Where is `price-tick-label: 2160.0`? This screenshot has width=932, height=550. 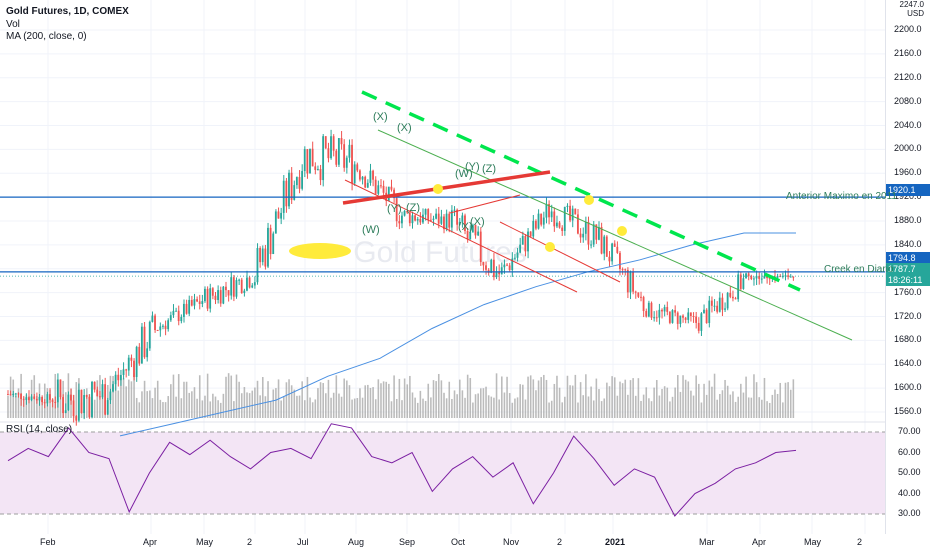
price-tick-label: 2160.0 is located at coordinates (908, 52).